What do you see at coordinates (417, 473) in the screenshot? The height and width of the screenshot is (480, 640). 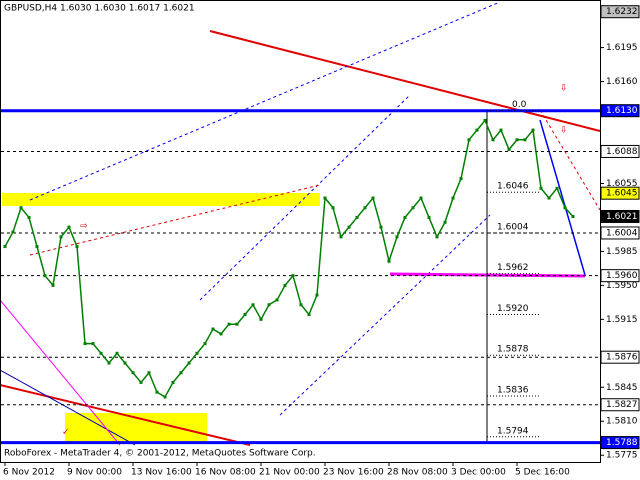 I see `x-tick-label: 28 Nov 08:00` at bounding box center [417, 473].